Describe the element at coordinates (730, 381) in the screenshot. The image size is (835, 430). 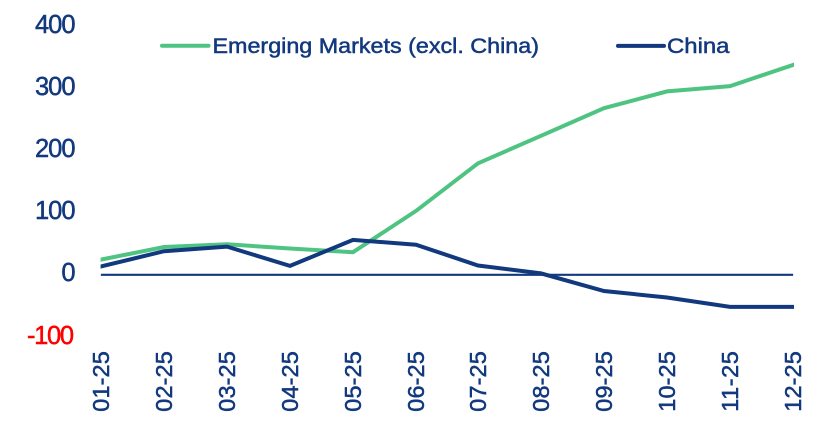
I see `svg-text: 11-25` at that location.